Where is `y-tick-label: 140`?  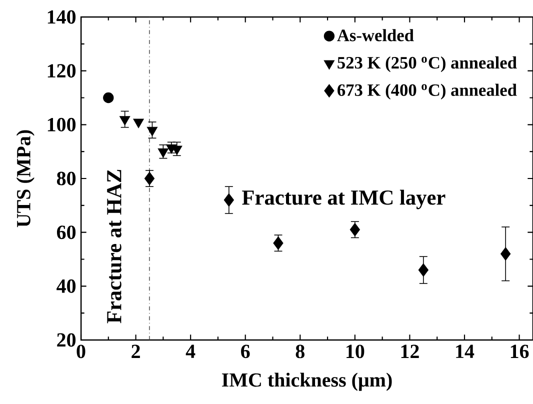 y-tick-label: 140 is located at coordinates (62, 17).